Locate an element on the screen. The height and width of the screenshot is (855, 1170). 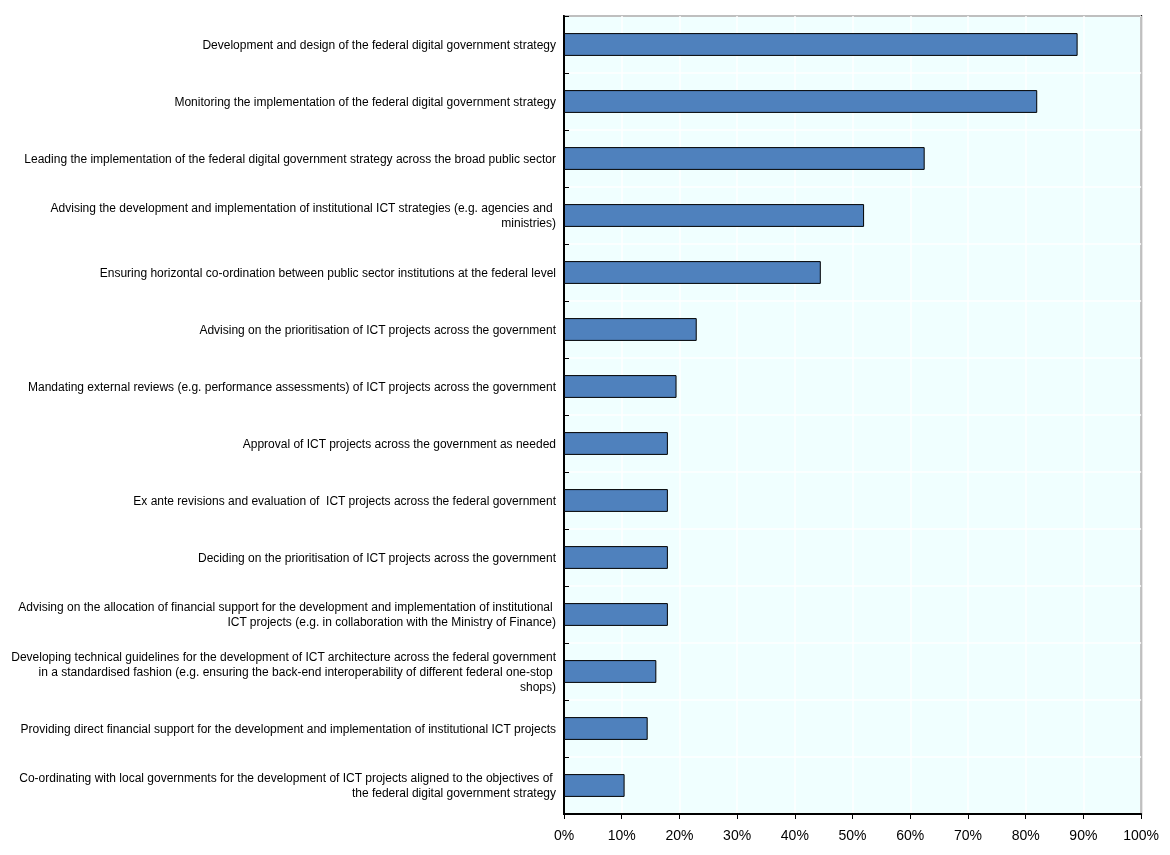
y-tick-label: Mandating external reviews (e.g. performance assessments) of ICT projects across the government is located at coordinates (292, 386).